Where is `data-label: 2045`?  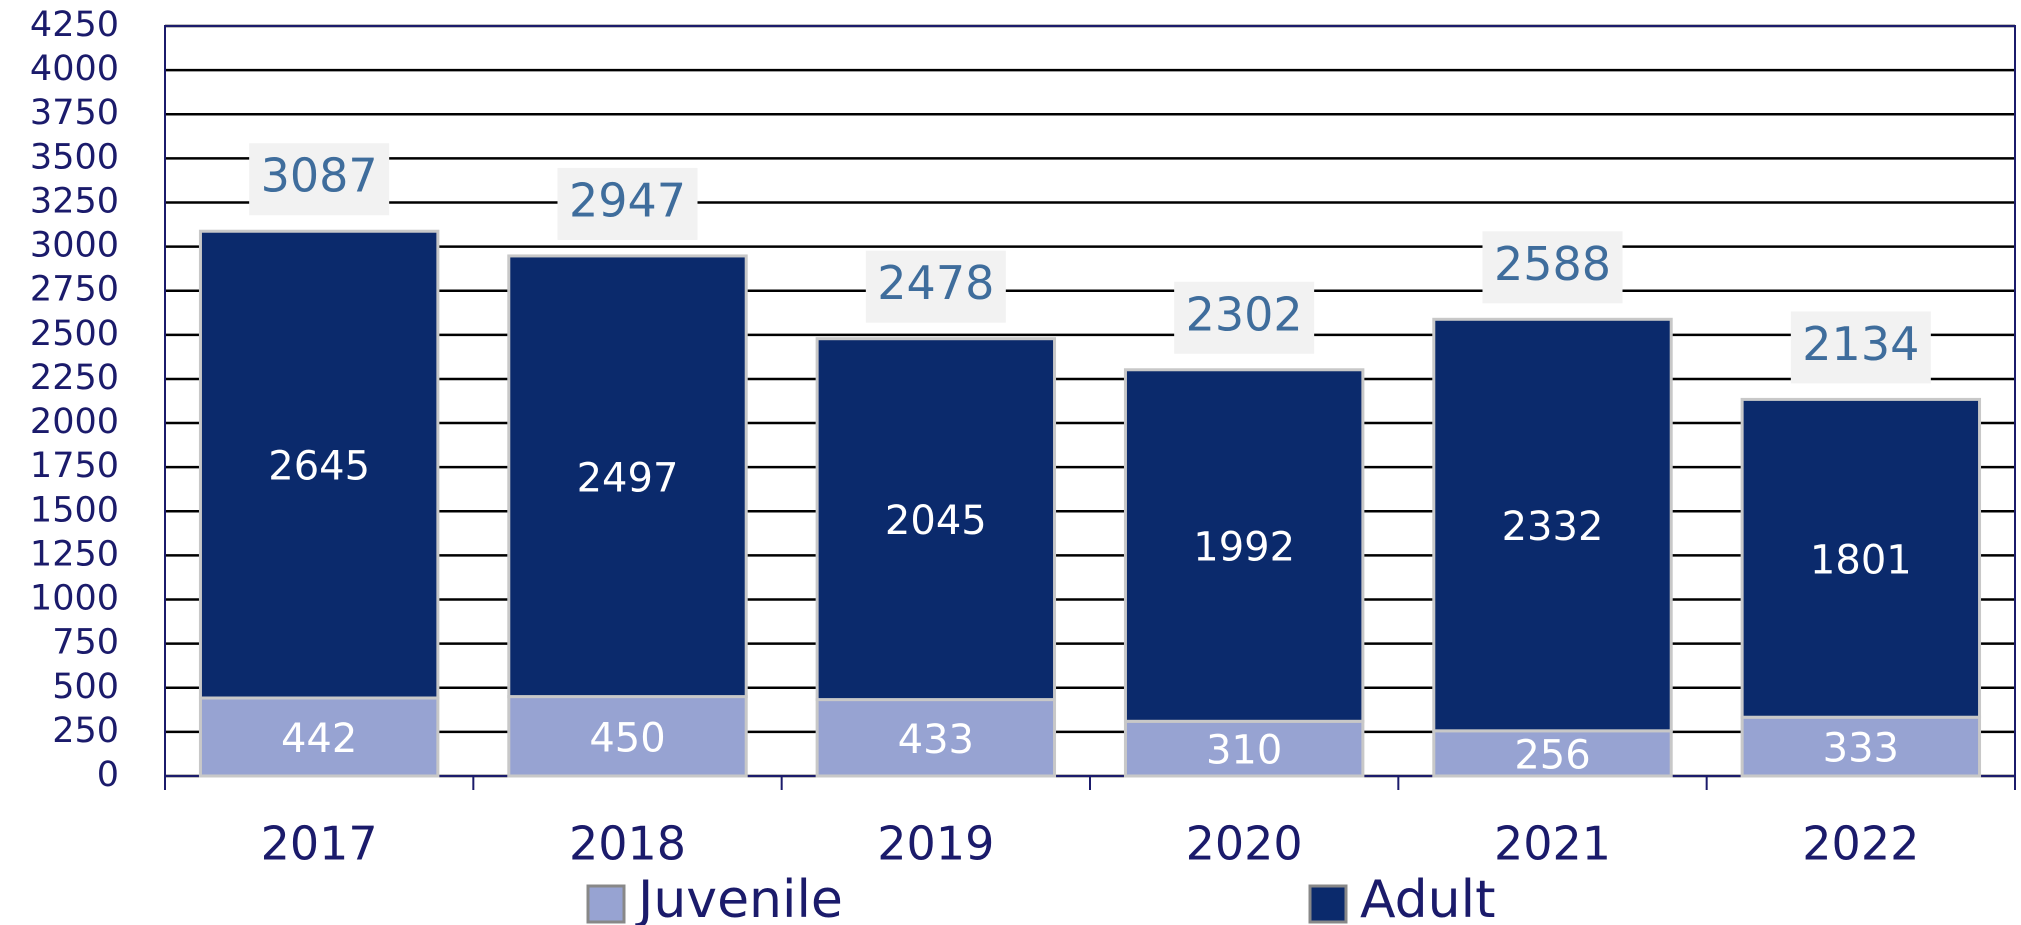 data-label: 2045 is located at coordinates (936, 521).